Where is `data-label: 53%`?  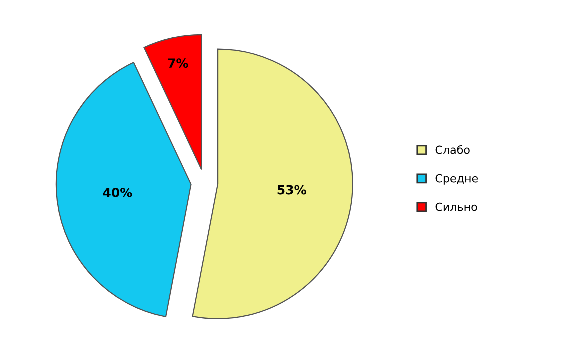
data-label: 53% is located at coordinates (292, 190).